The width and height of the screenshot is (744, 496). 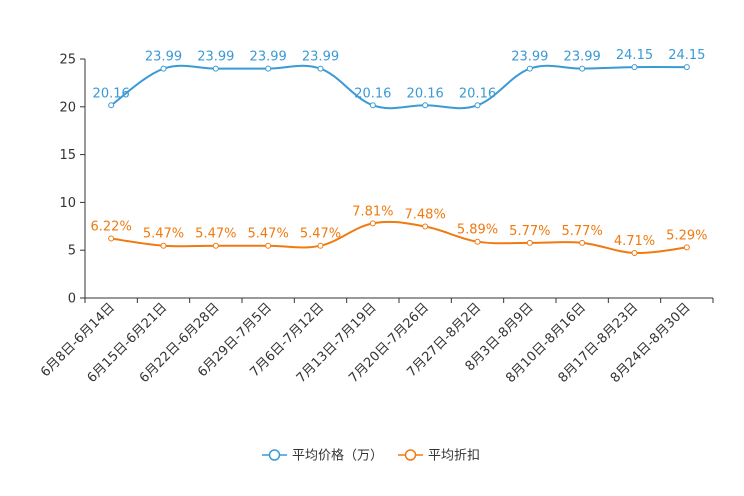 What do you see at coordinates (67, 155) in the screenshot?
I see `y-tick-label: 15` at bounding box center [67, 155].